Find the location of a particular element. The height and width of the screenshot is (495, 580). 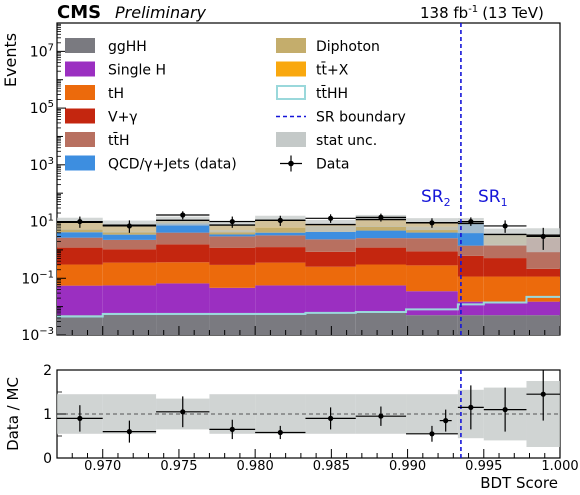

x-tick-label: 0.970 is located at coordinates (102, 466).